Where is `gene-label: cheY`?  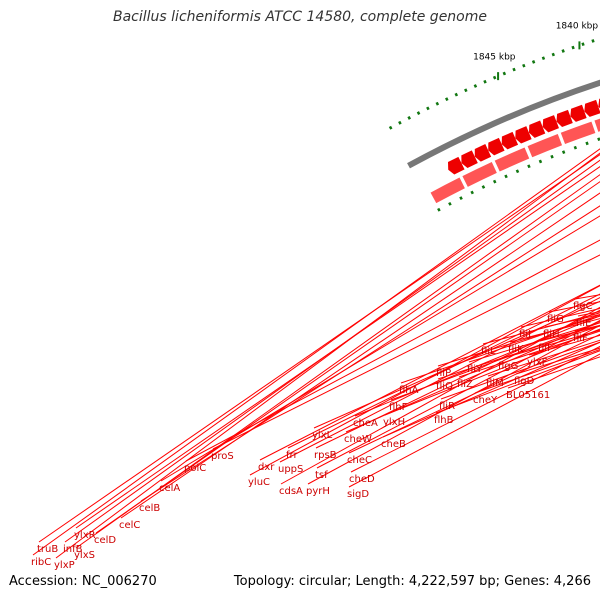
gene-label: cheY is located at coordinates (485, 400).